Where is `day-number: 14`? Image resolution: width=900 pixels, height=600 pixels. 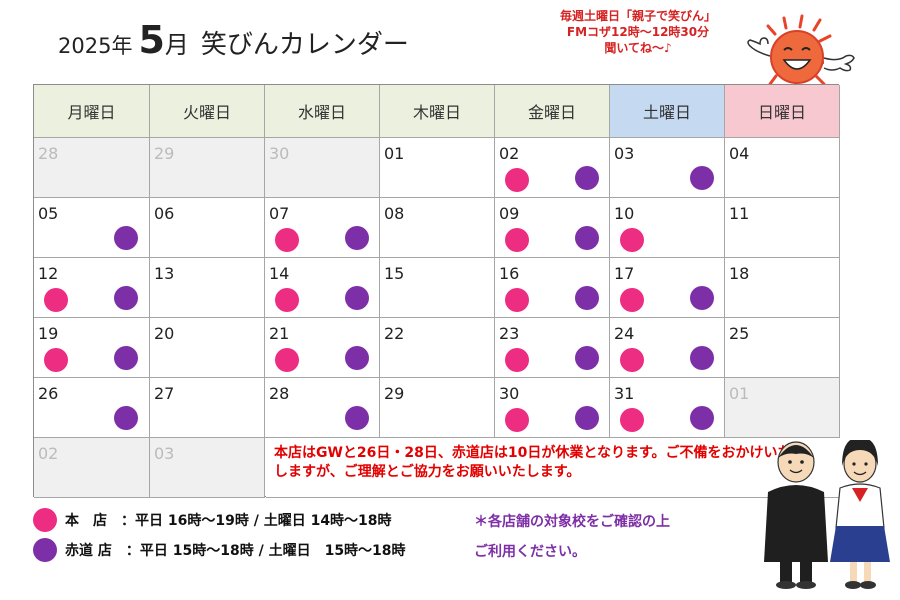
day-number: 14 is located at coordinates (279, 273).